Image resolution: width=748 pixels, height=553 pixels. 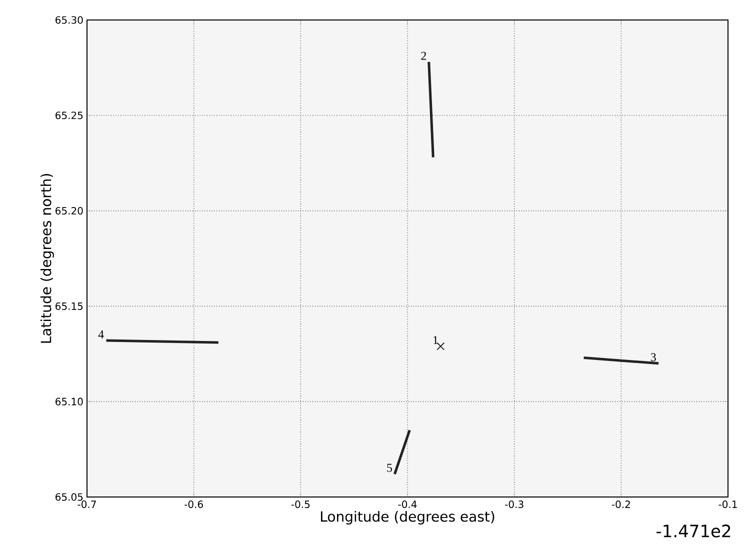 What do you see at coordinates (435, 340) in the screenshot?
I see `series-label: 1` at bounding box center [435, 340].